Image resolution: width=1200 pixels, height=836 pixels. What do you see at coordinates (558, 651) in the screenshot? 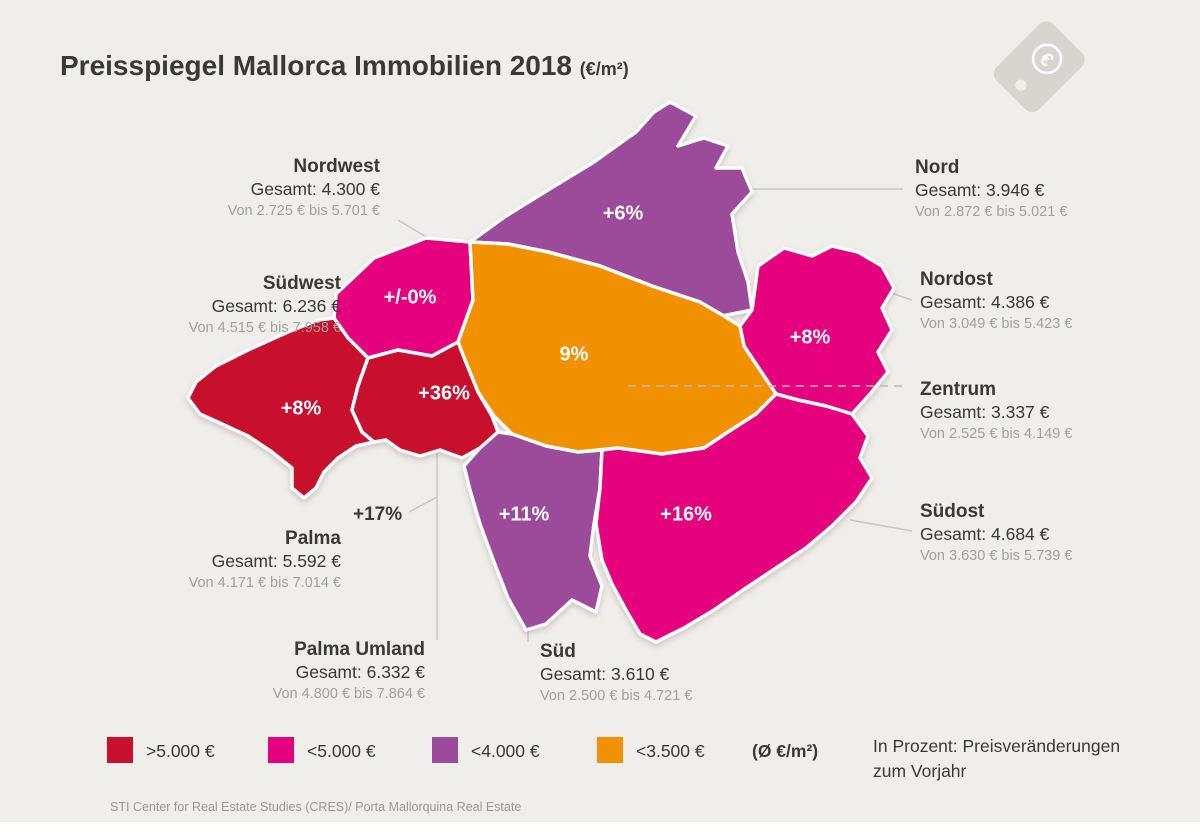
I see `region-name: Süd` at bounding box center [558, 651].